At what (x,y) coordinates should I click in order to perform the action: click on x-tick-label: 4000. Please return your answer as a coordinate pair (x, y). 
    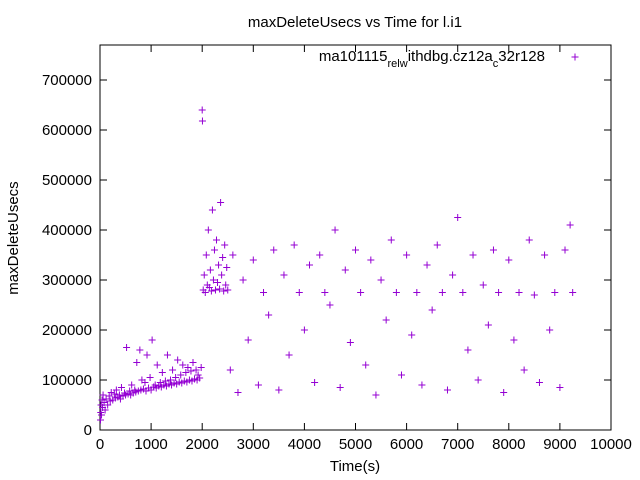
    Looking at the image, I should click on (304, 444).